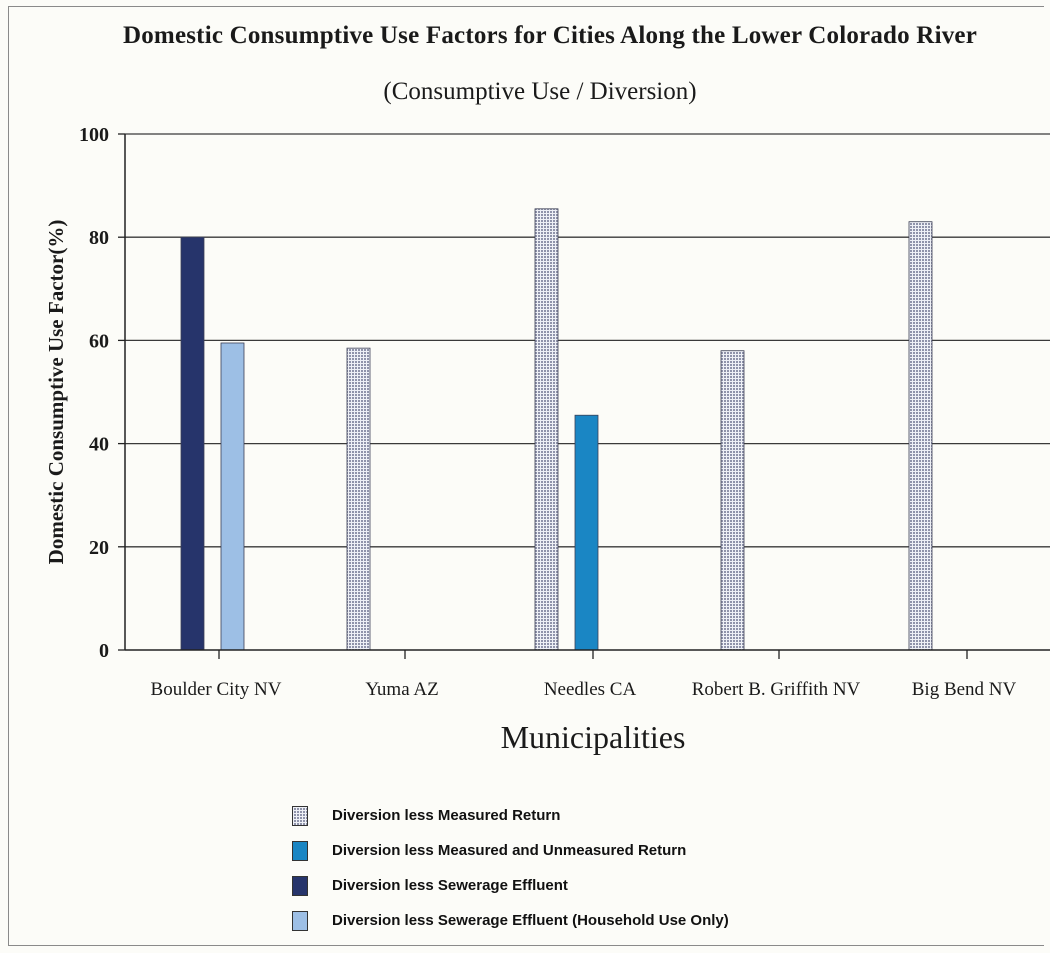 The image size is (1050, 953). What do you see at coordinates (94, 135) in the screenshot?
I see `y-tick-label: 100` at bounding box center [94, 135].